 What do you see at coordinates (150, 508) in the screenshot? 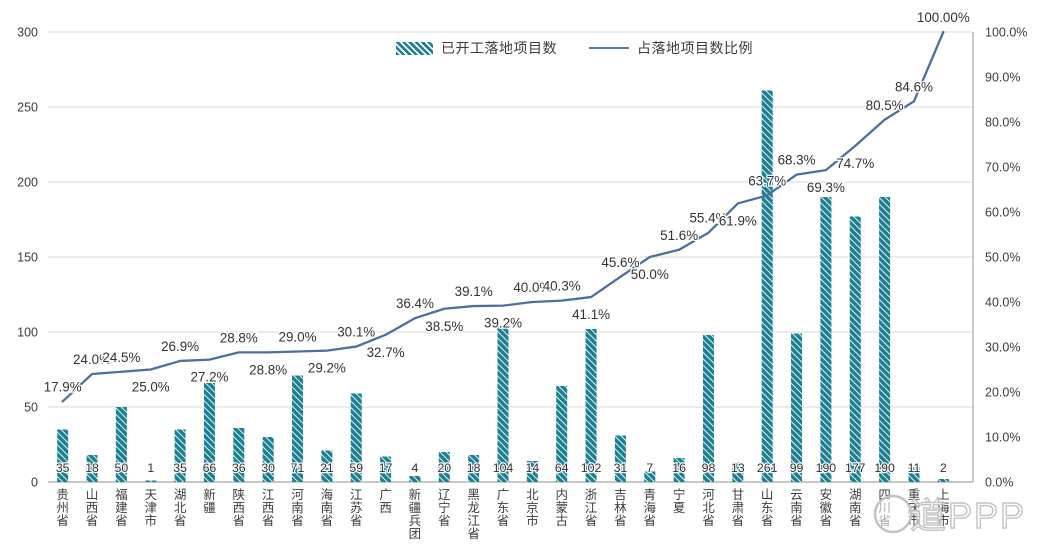
I see `x-axis-label: 天津市` at bounding box center [150, 508].